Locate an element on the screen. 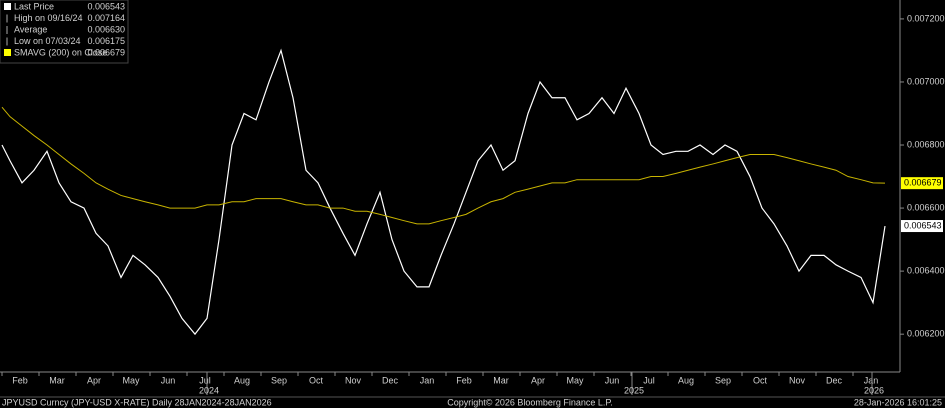 This screenshot has height=408, width=945. price-tag-label: 0.006679 is located at coordinates (923, 183).